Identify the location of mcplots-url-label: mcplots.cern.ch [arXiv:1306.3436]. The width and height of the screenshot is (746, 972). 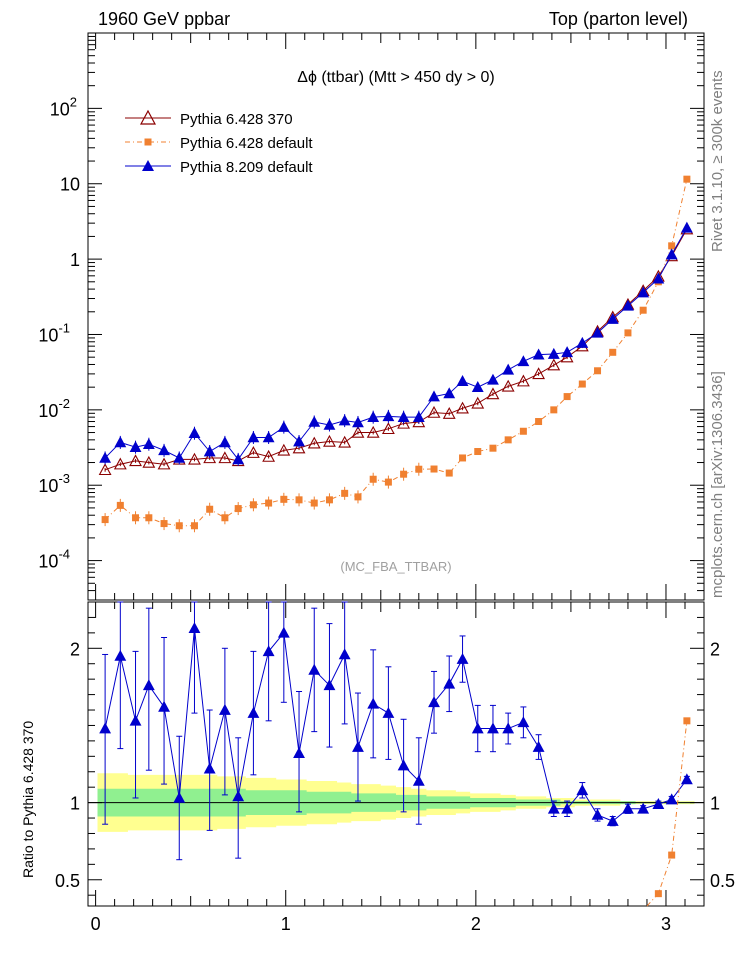
(717, 484).